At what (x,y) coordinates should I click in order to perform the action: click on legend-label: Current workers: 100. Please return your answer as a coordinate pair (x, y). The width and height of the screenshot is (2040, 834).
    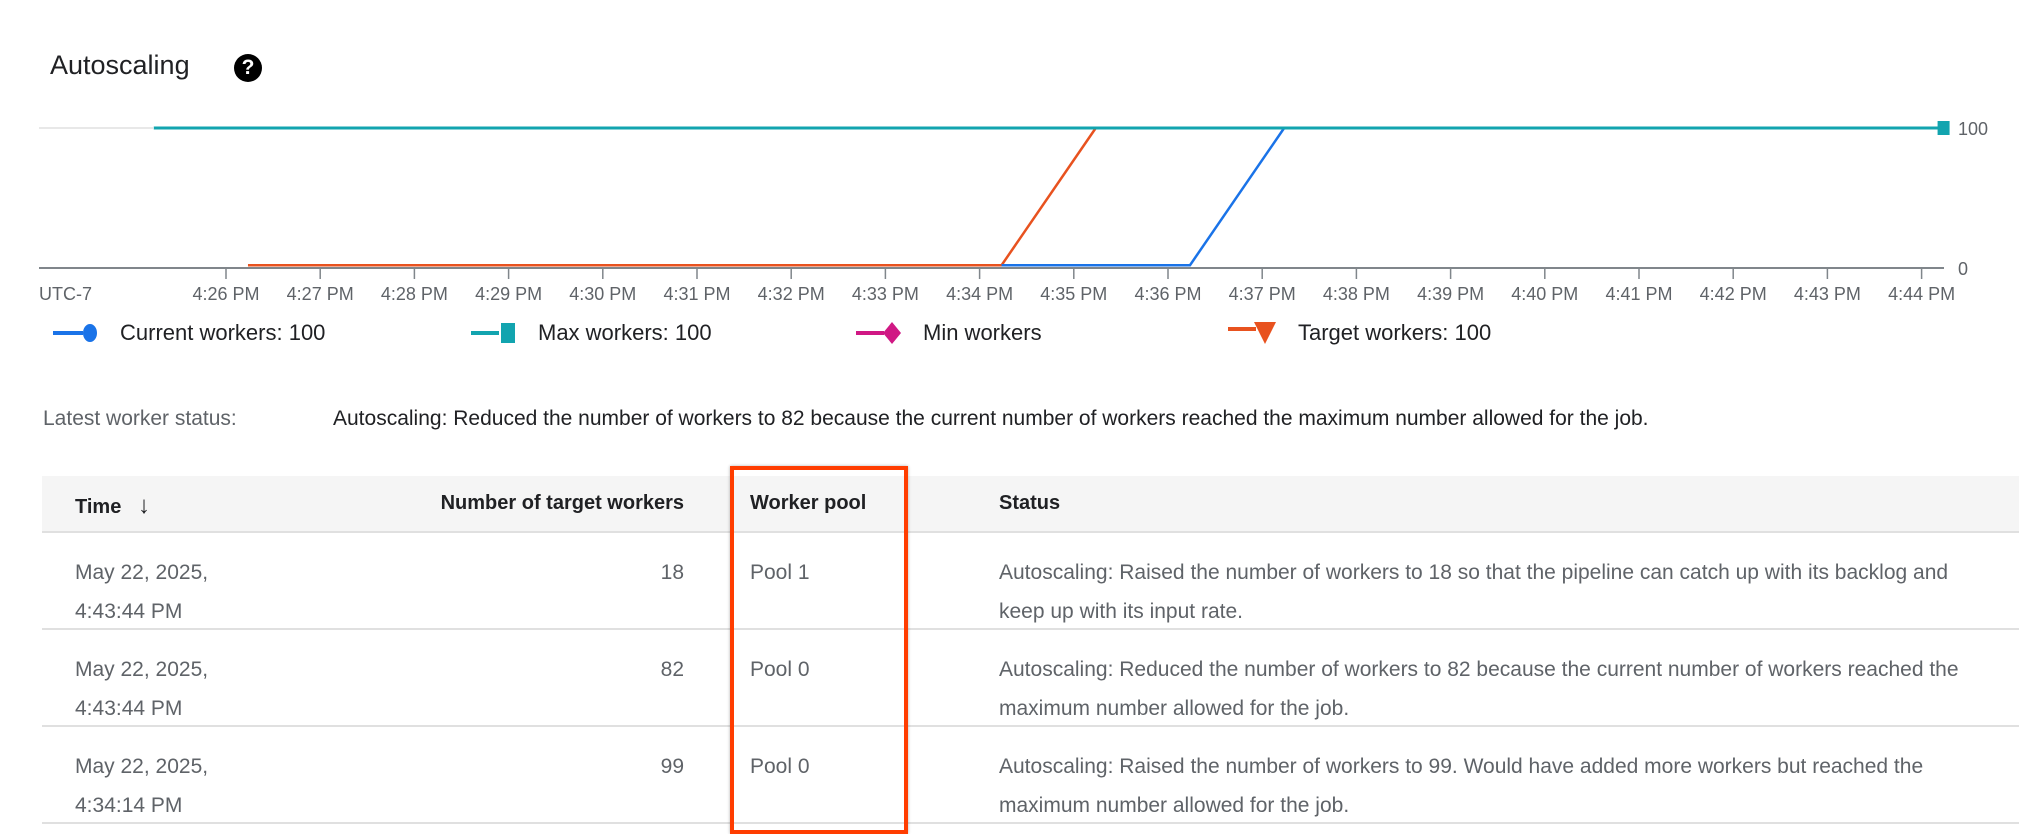
    Looking at the image, I should click on (223, 332).